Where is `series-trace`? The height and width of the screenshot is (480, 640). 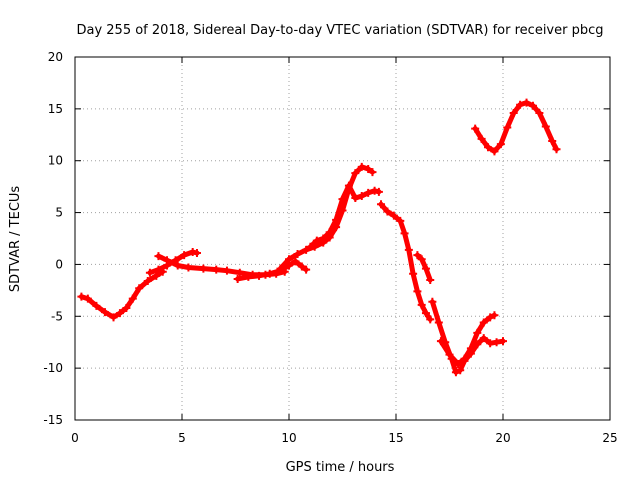 series-trace is located at coordinates (423, 267).